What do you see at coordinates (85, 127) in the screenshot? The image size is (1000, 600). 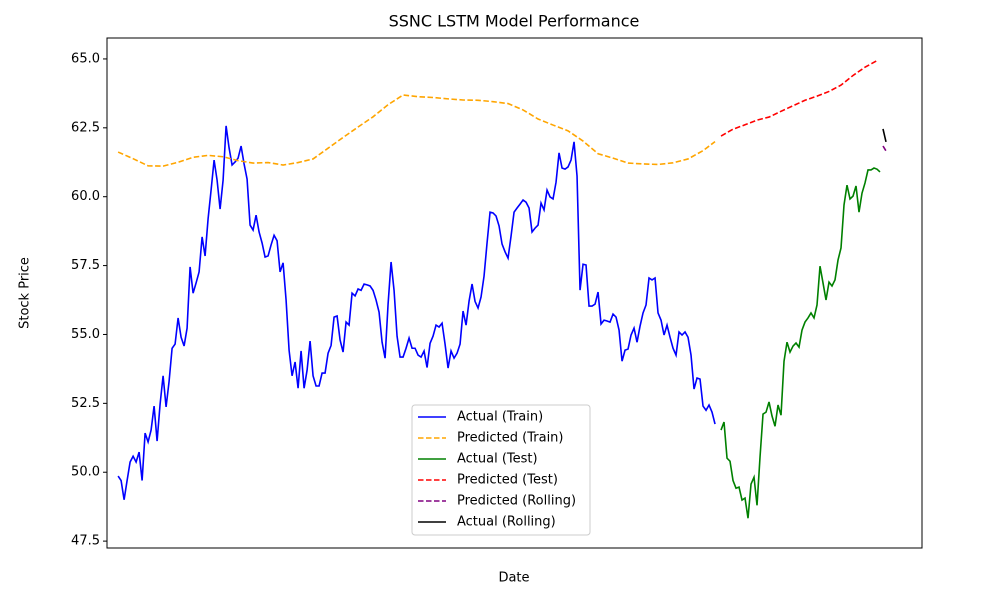 I see `y-tick-label: 62.5` at bounding box center [85, 127].